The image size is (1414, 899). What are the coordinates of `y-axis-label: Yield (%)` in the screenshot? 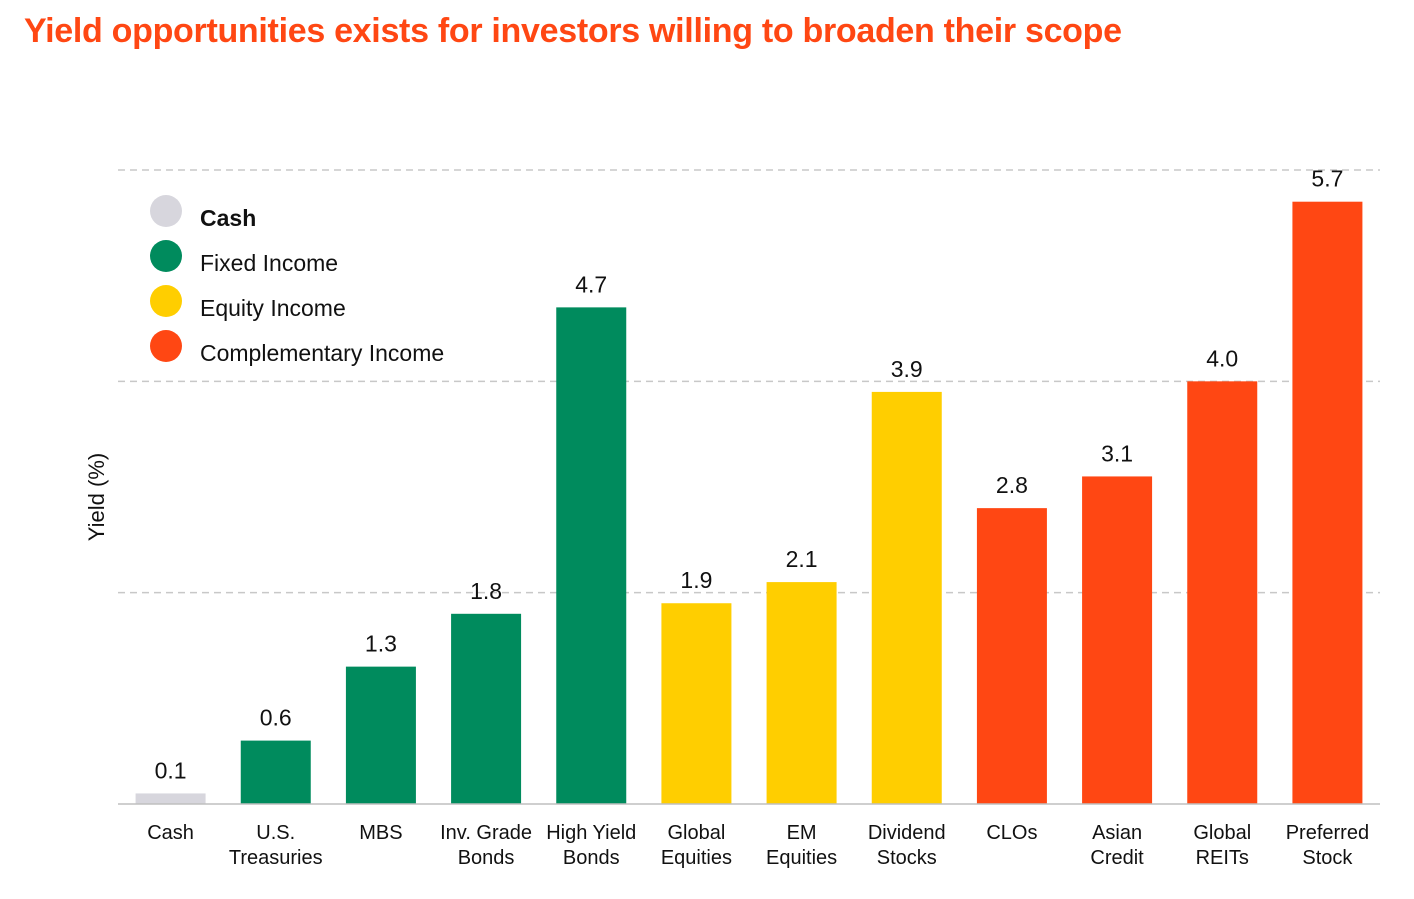 It's located at (96, 497).